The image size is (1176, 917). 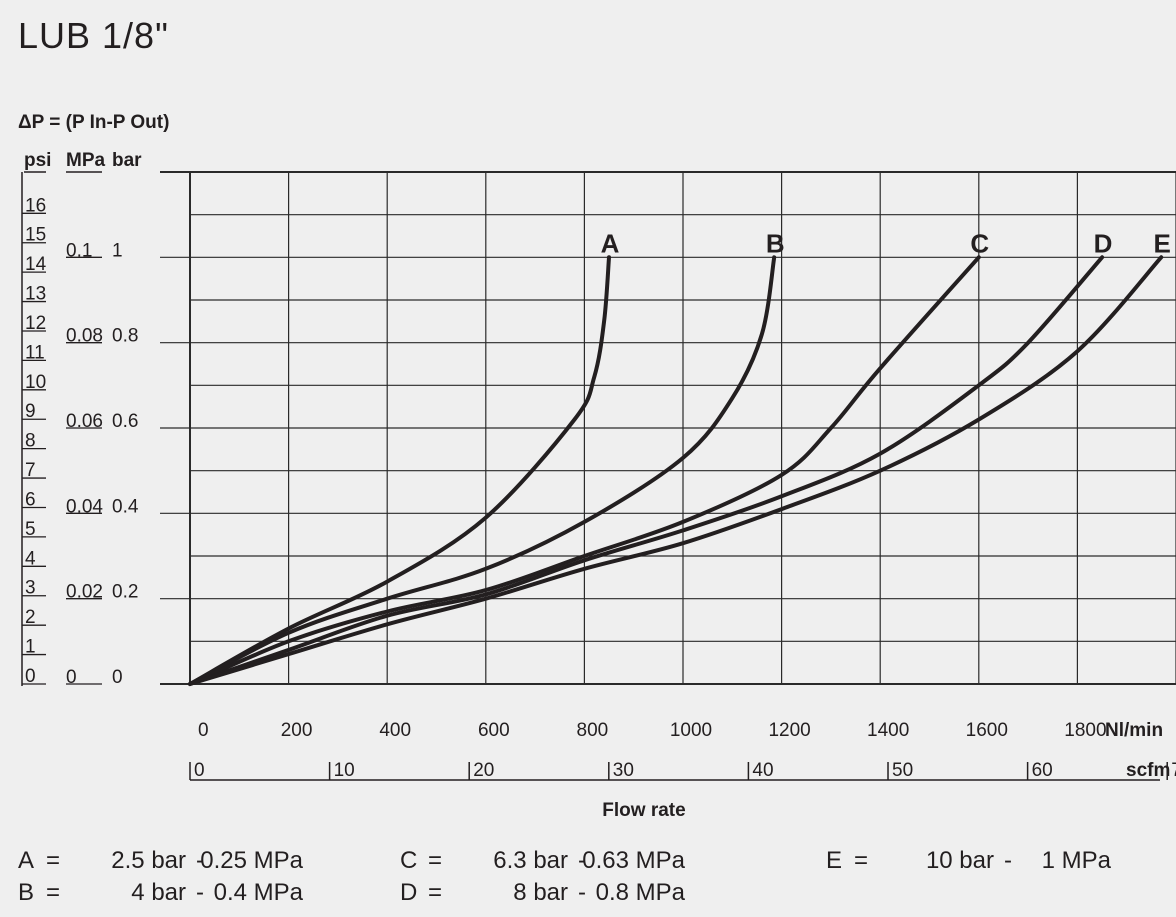 What do you see at coordinates (84, 506) in the screenshot?
I see `y-tick-mpa: 0.04` at bounding box center [84, 506].